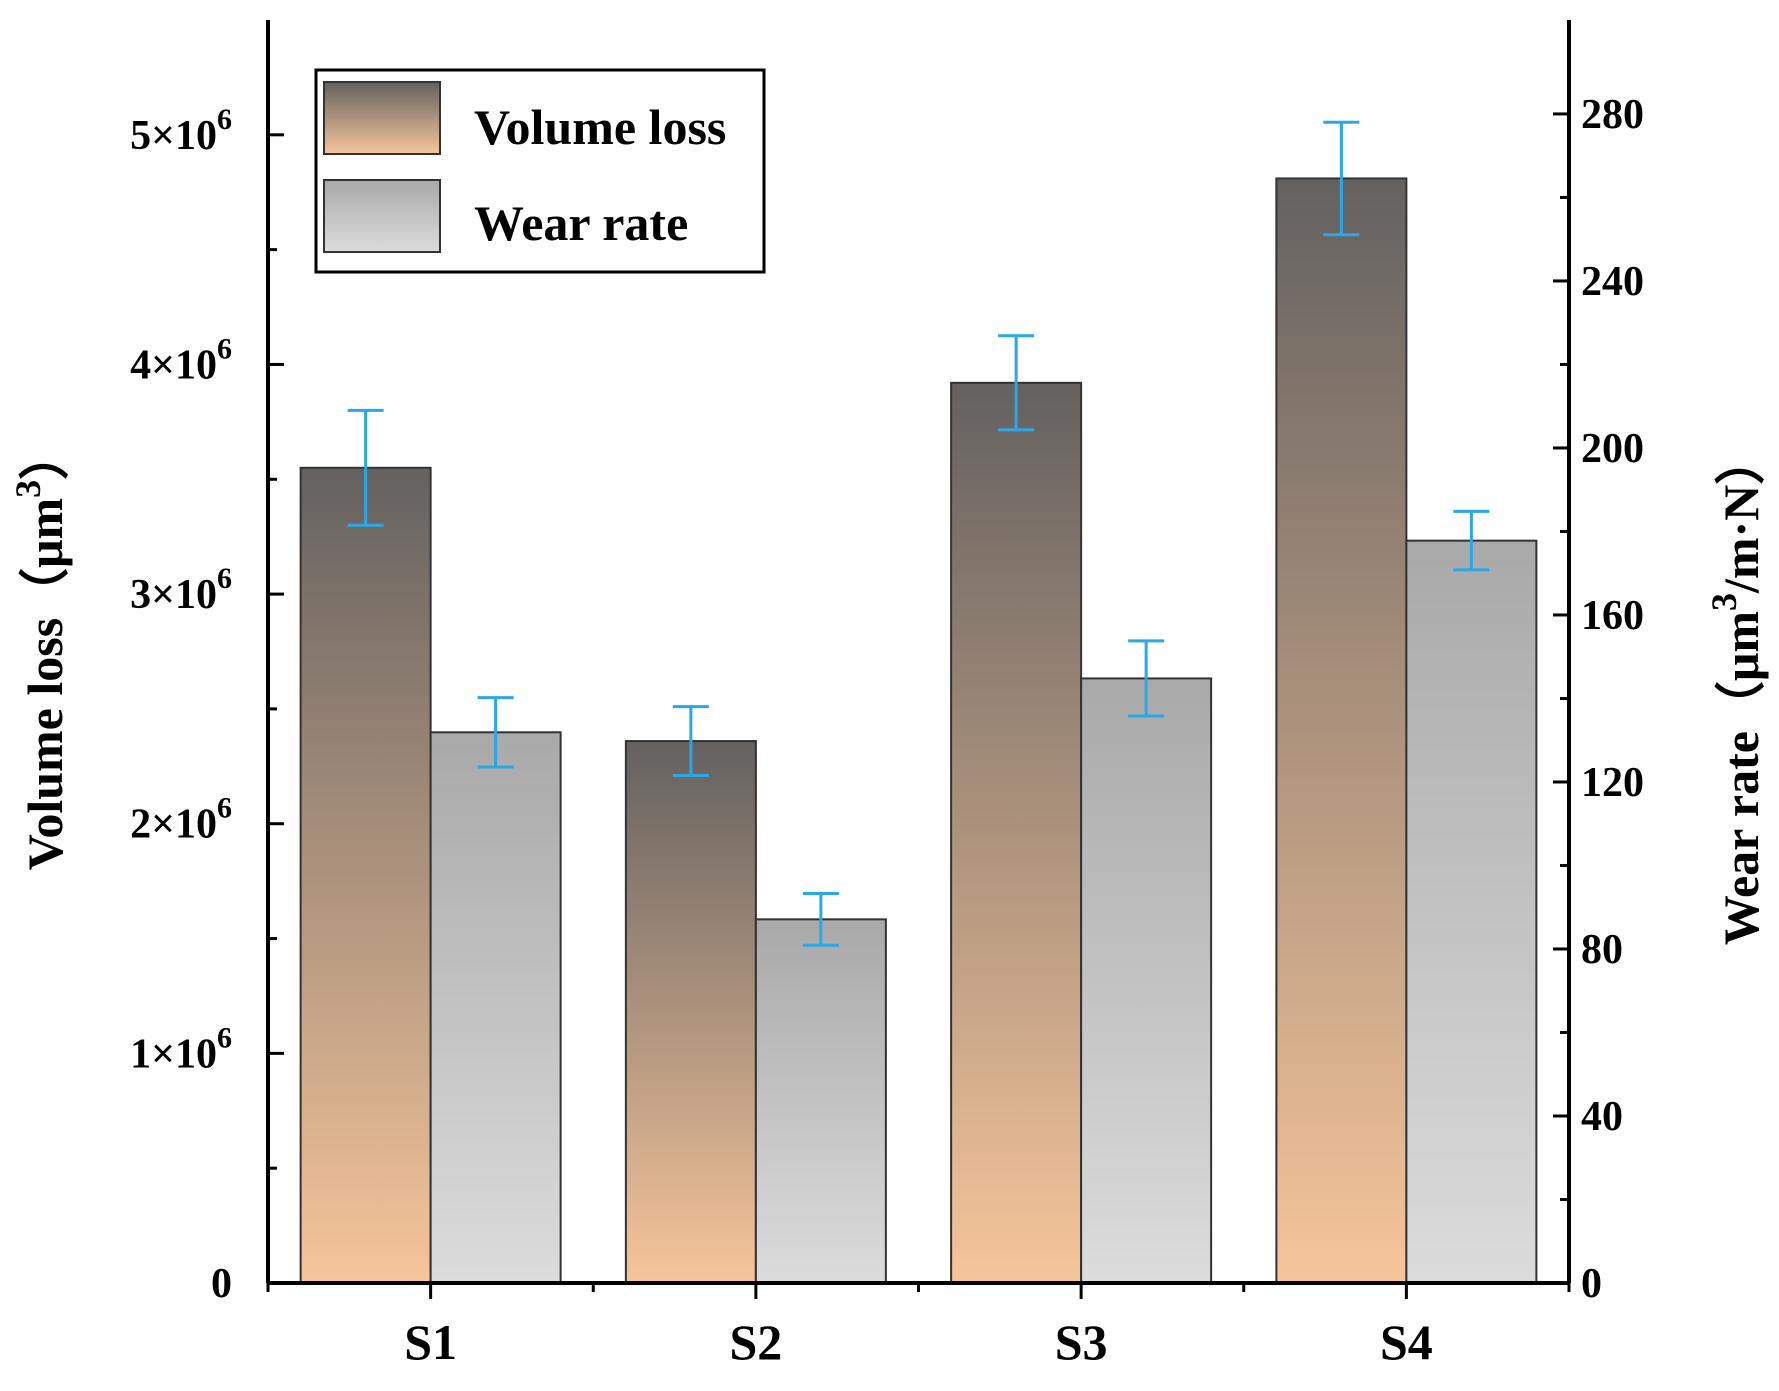 This screenshot has width=1779, height=1391. What do you see at coordinates (1146, 678) in the screenshot?
I see `error-bar-wear-rate-s3` at bounding box center [1146, 678].